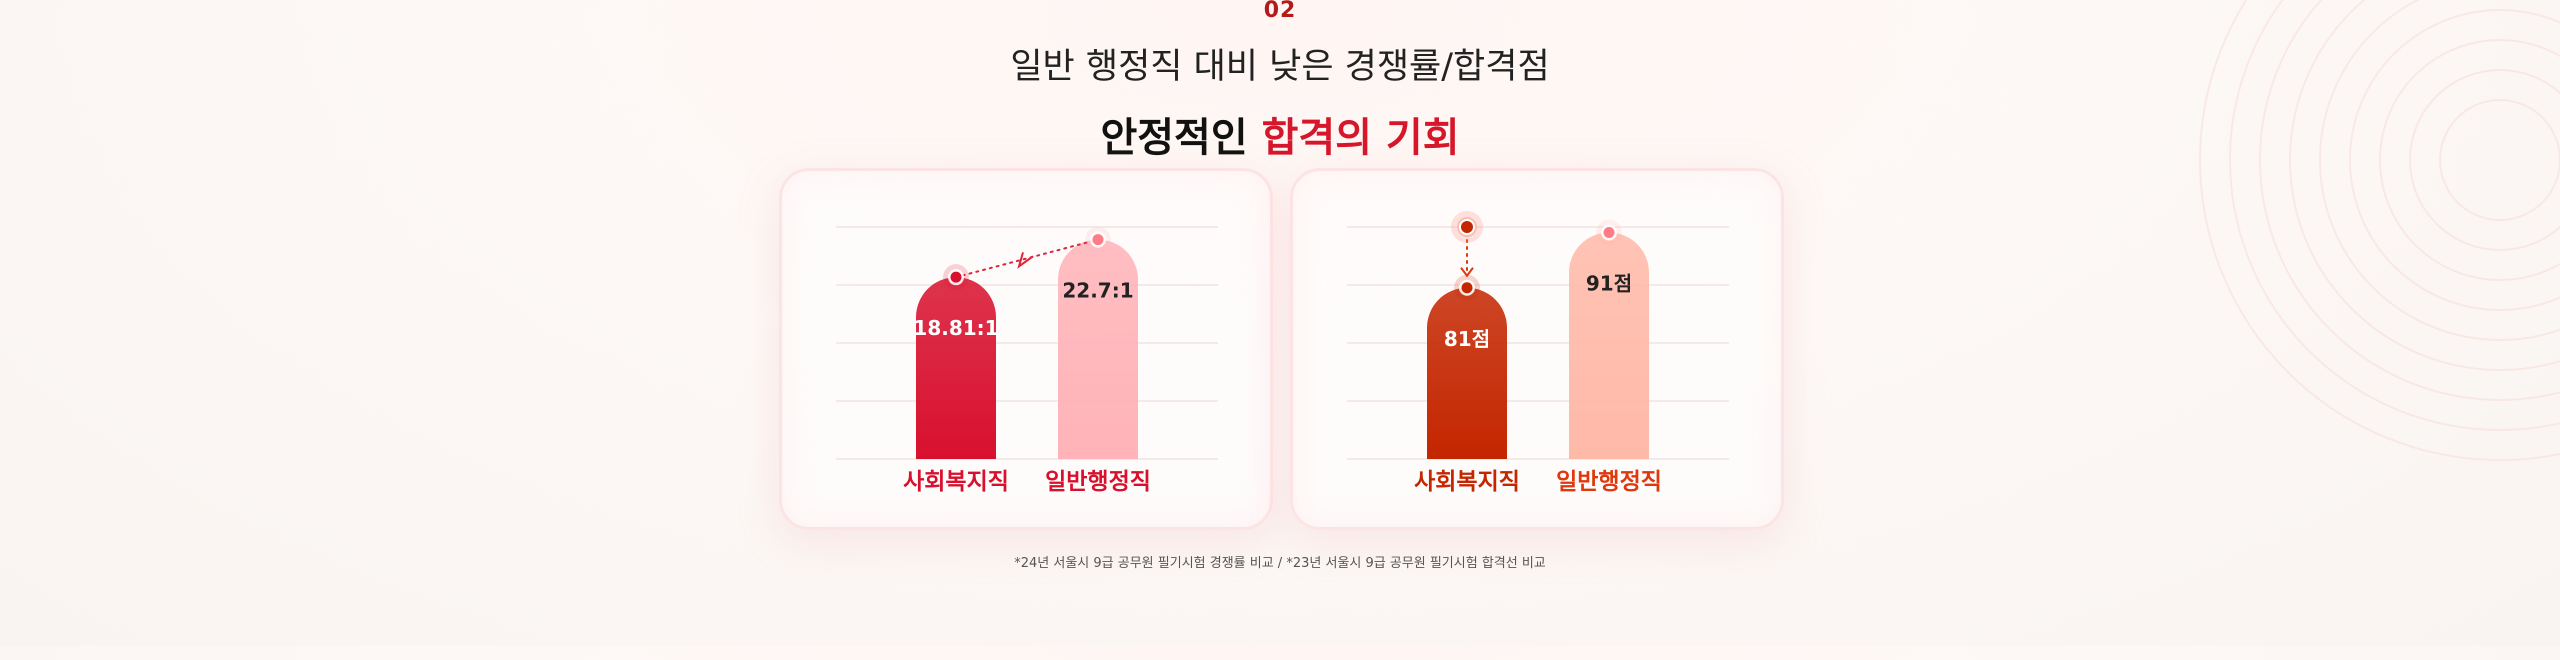  What do you see at coordinates (1609, 284) in the screenshot?
I see `value-label-1: 91점` at bounding box center [1609, 284].